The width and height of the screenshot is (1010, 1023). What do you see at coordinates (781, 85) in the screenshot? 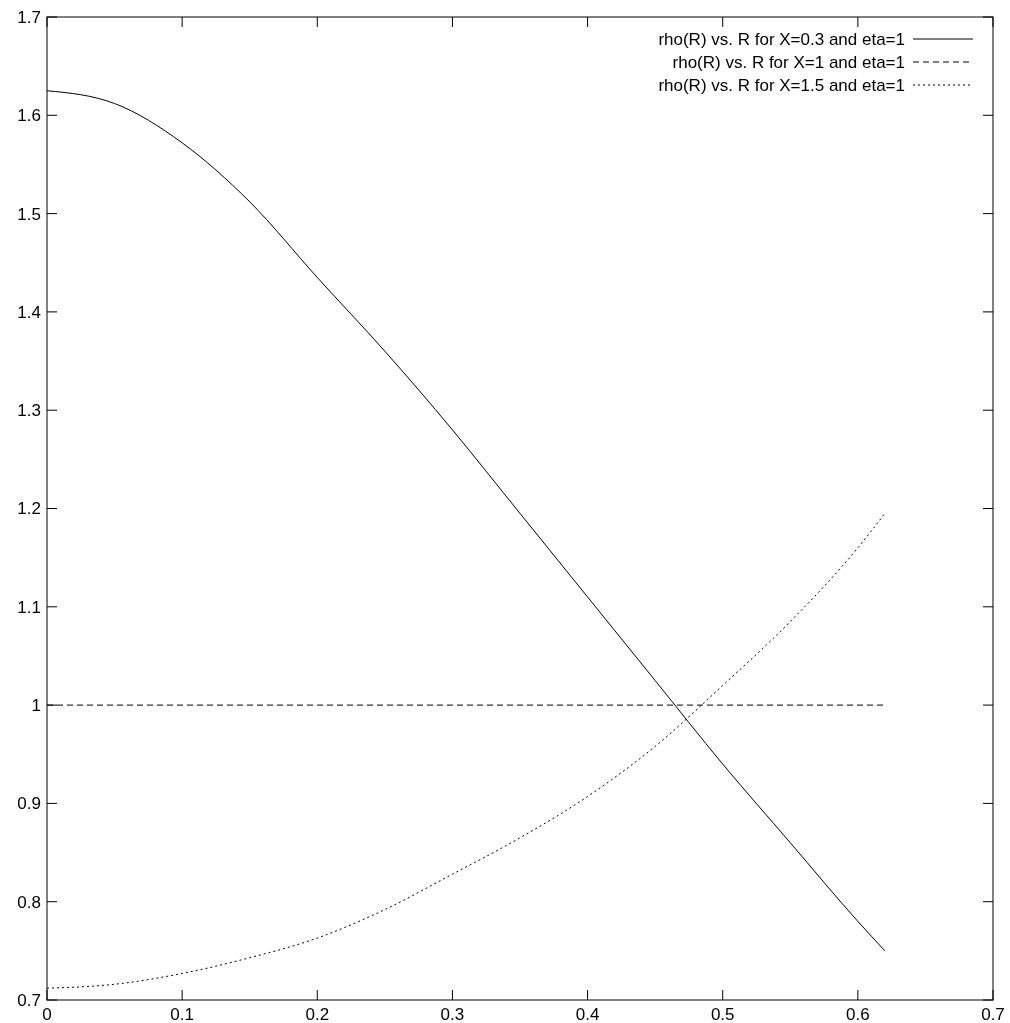
I see `legend-label: rho(R) vs. R for X=1.5 and eta=1` at bounding box center [781, 85].